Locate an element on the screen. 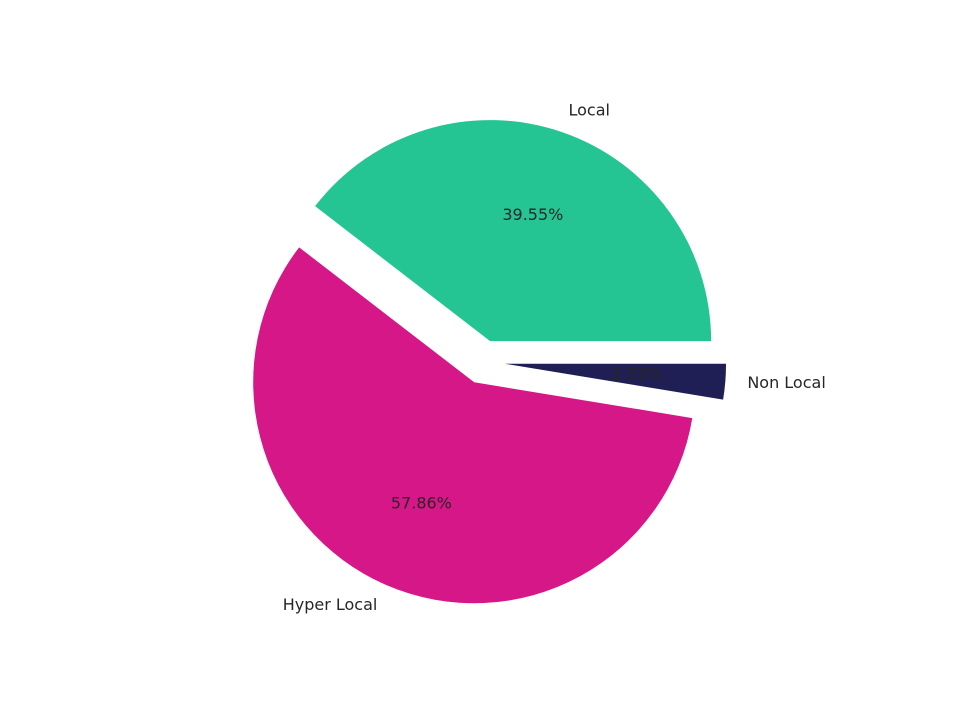 The image size is (960, 720). pct-label-local: 39.55% is located at coordinates (532, 214).